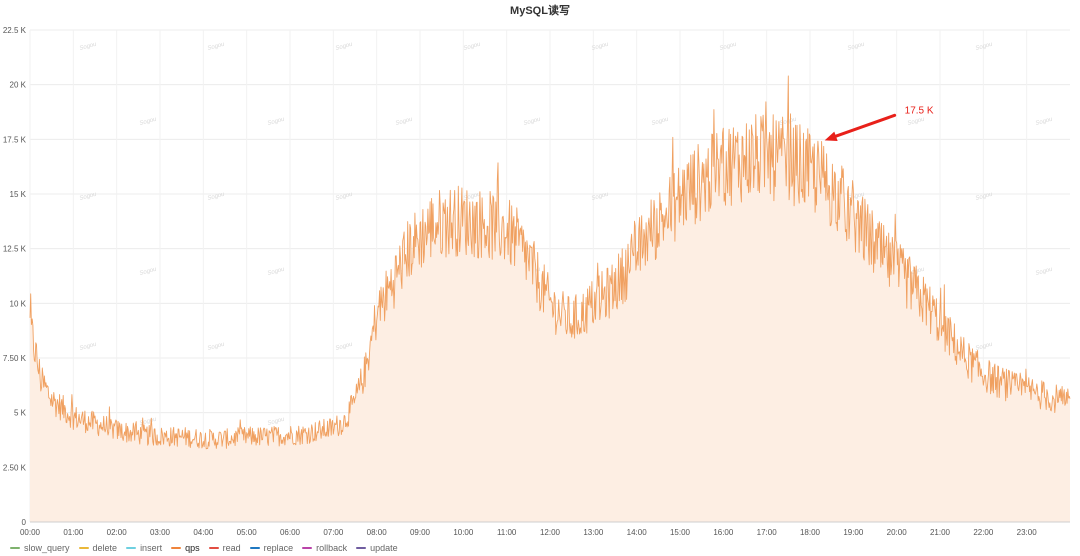 This screenshot has width=1080, height=556. Describe the element at coordinates (853, 532) in the screenshot. I see `x-tick-label: 19:00` at that location.